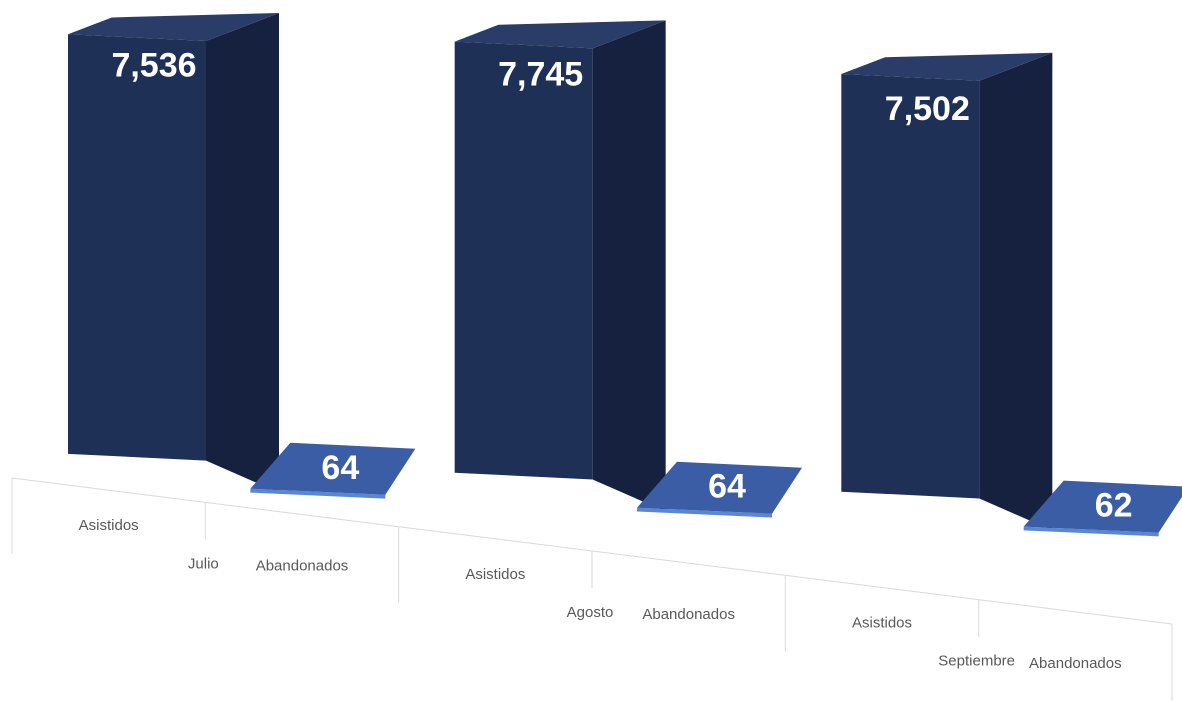  I want to click on data-label: 7,536, so click(153, 65).